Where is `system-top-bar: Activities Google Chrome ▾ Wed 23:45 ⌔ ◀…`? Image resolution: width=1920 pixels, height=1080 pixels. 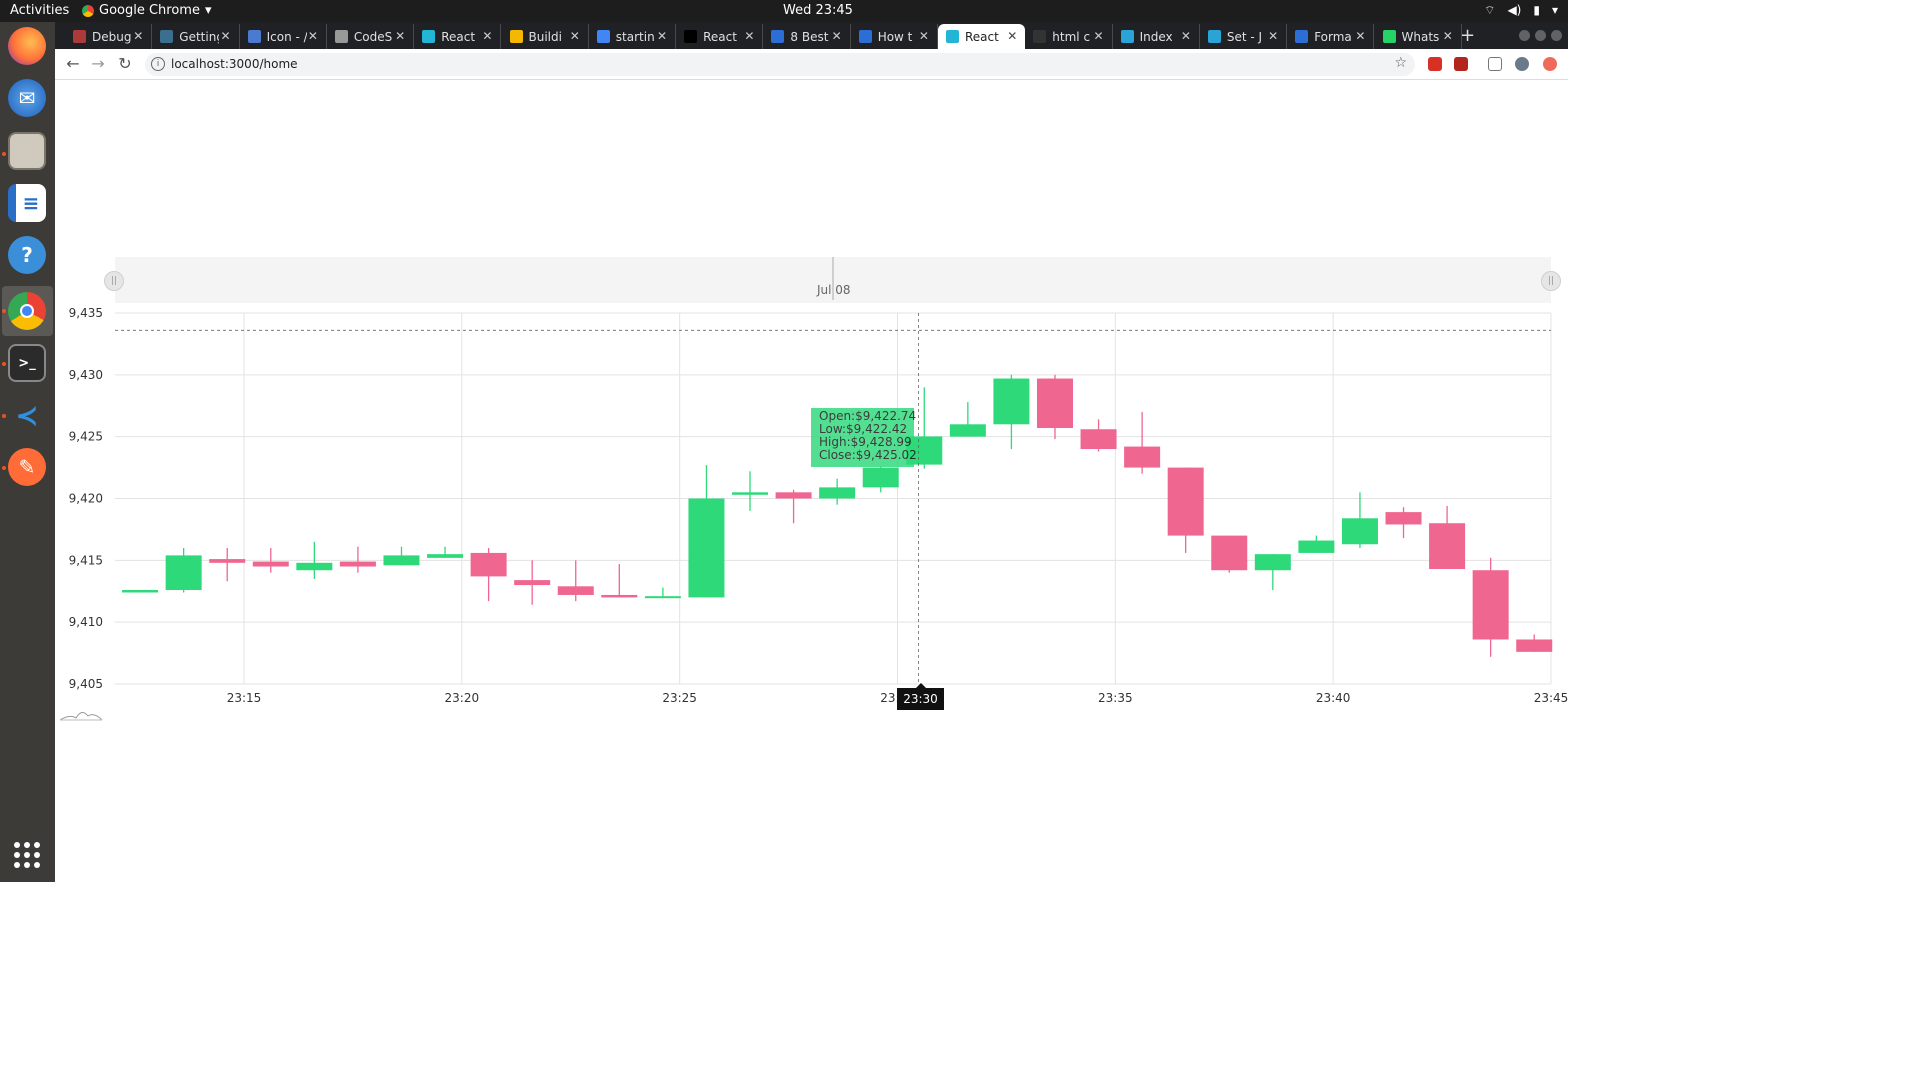
system-top-bar: Activities Google Chrome ▾ Wed 23:45 ⌔ ◀… is located at coordinates (784, 11).